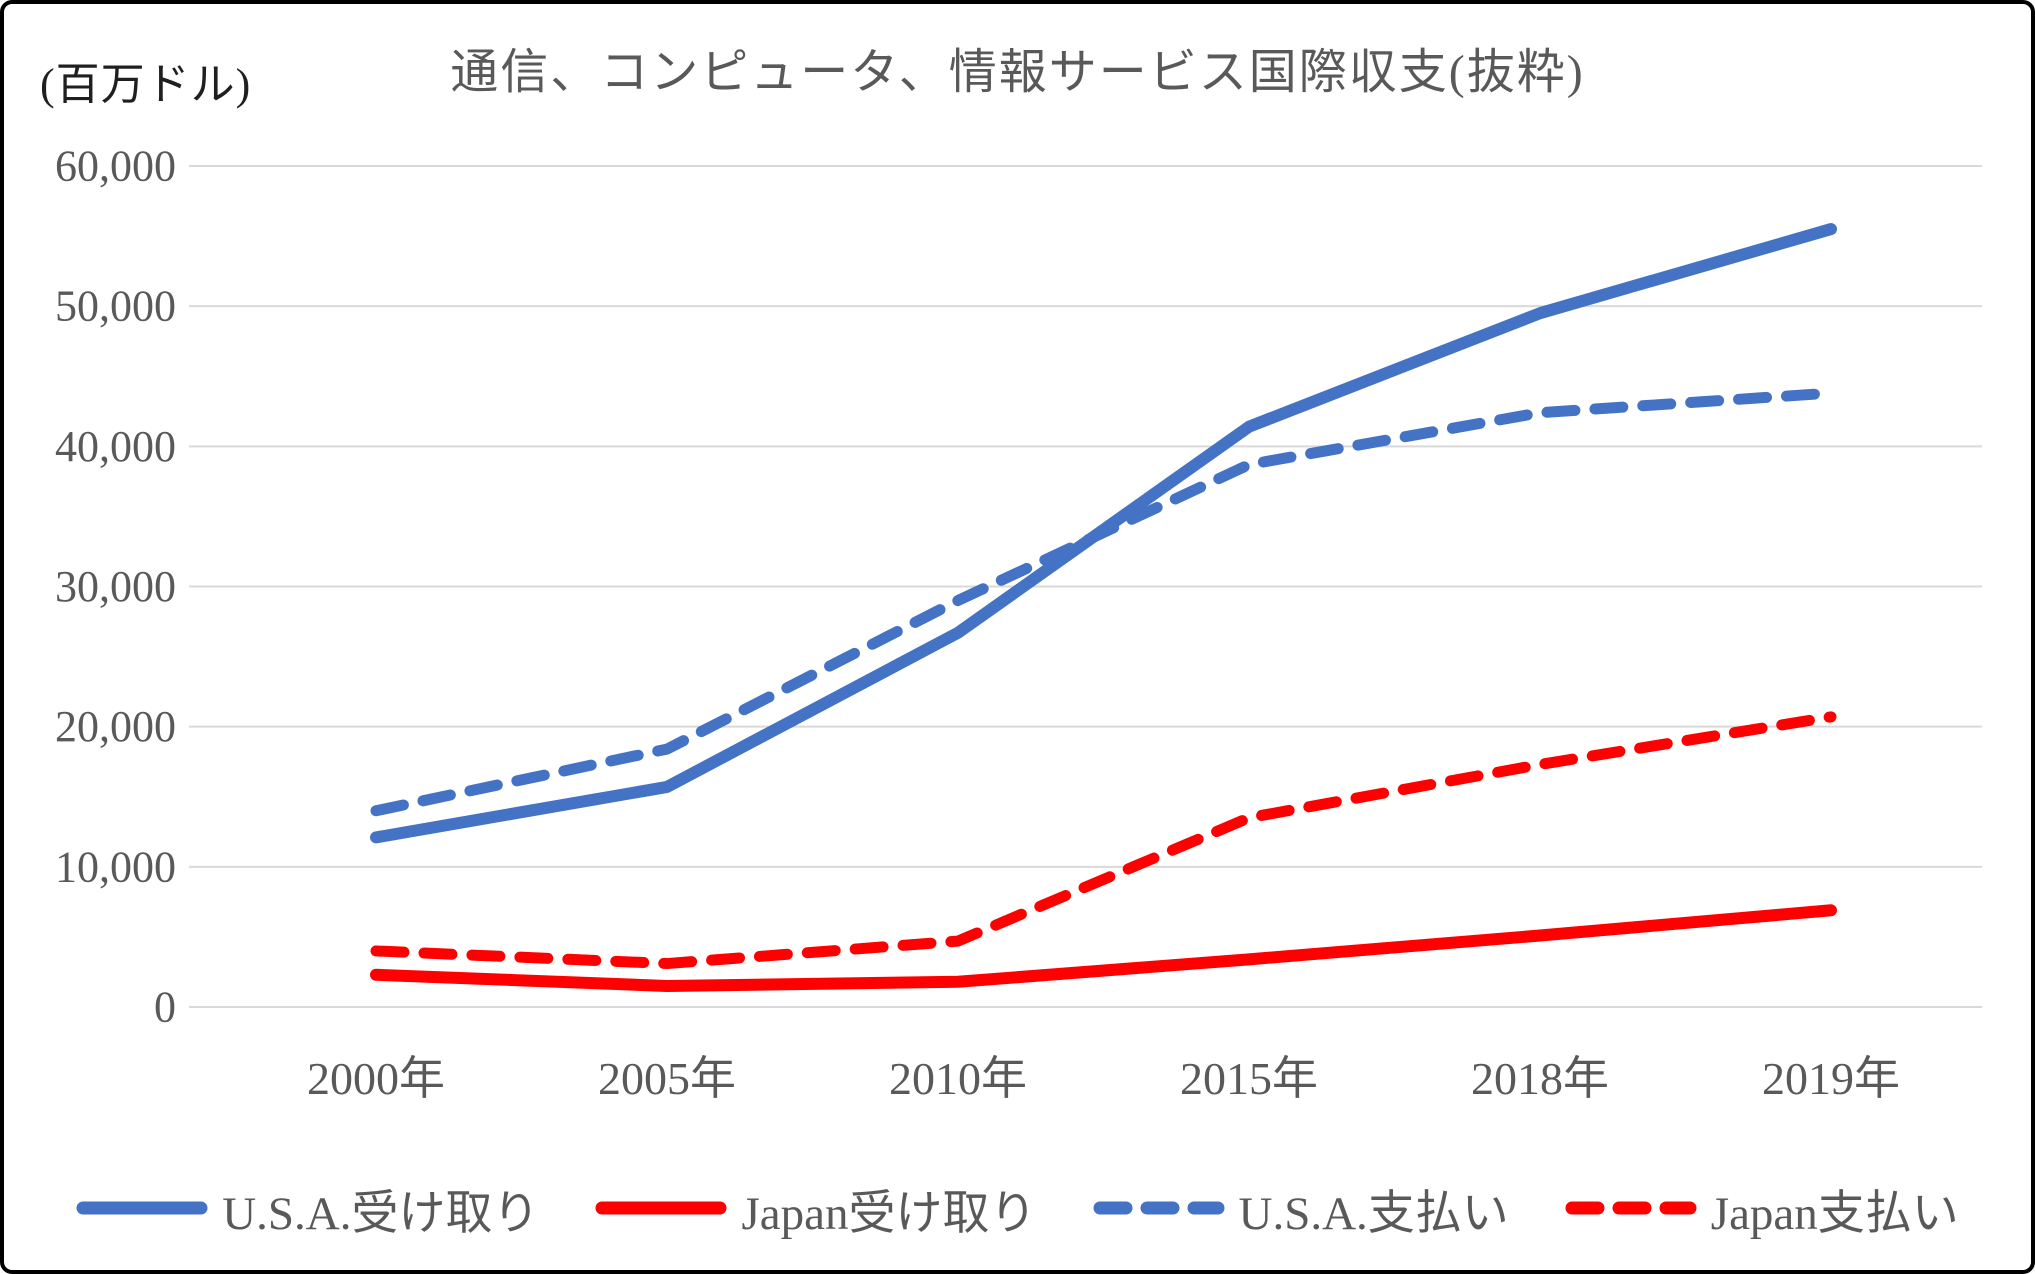 This screenshot has width=2035, height=1274. What do you see at coordinates (146, 84) in the screenshot?
I see `y-axis-unit-label: (百万ドル)` at bounding box center [146, 84].